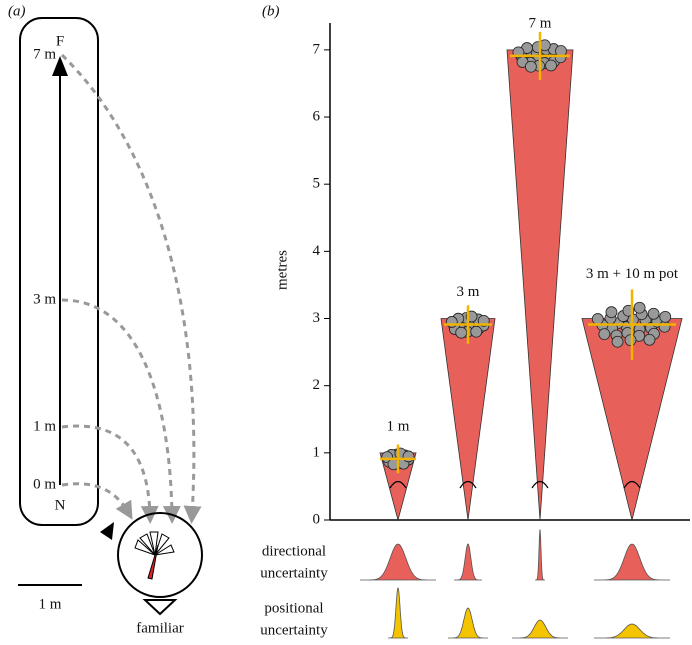 This screenshot has height=645, width=692. I want to click on category-label: 3 m + 10 m pot, so click(632, 274).